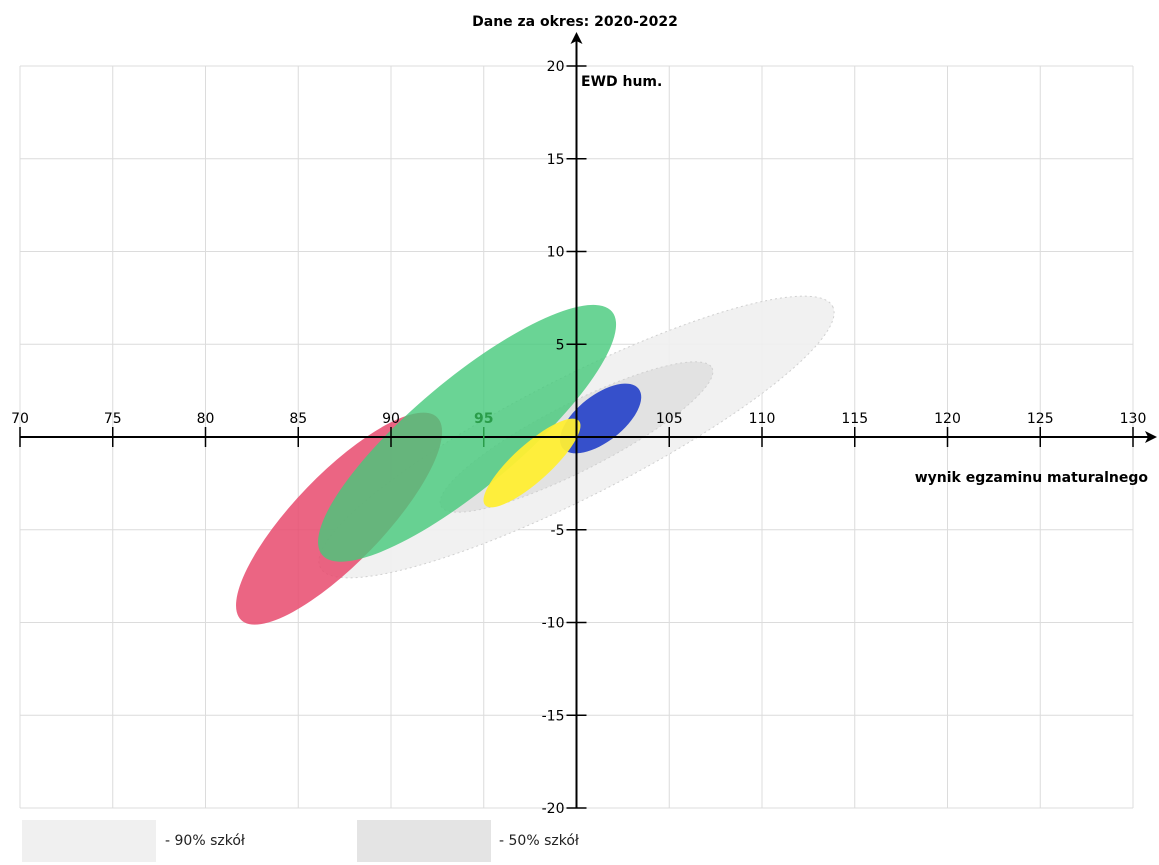 This screenshot has width=1159, height=865. Describe the element at coordinates (621, 82) in the screenshot. I see `y-axis-label: EWD hum.` at that location.